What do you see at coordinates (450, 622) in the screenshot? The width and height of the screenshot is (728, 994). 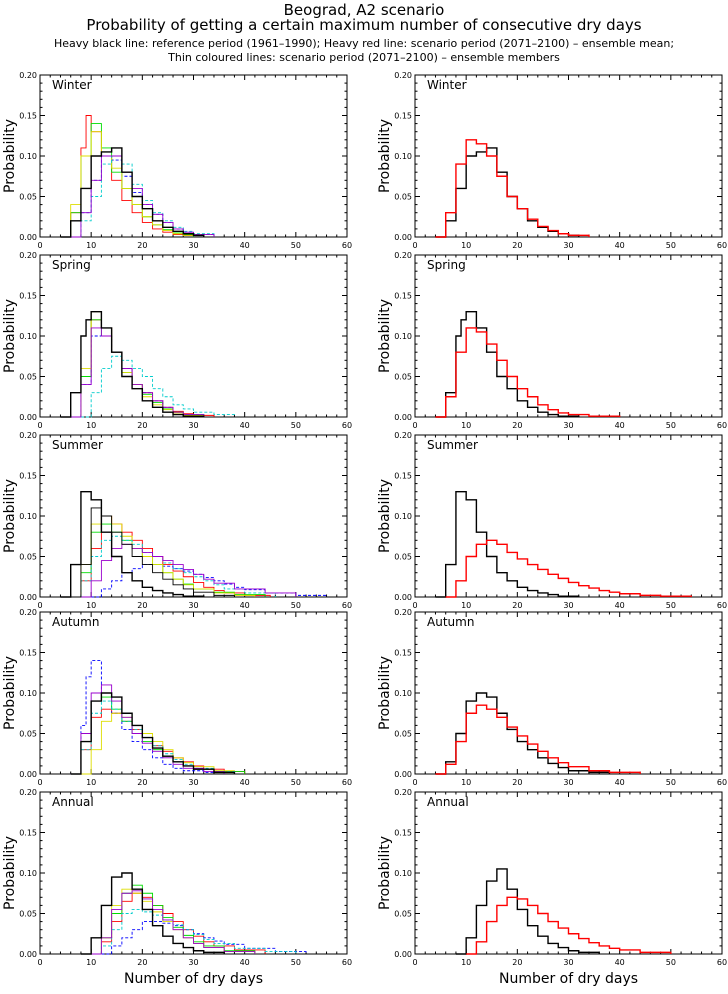 I see `season-label: Autumn` at bounding box center [450, 622].